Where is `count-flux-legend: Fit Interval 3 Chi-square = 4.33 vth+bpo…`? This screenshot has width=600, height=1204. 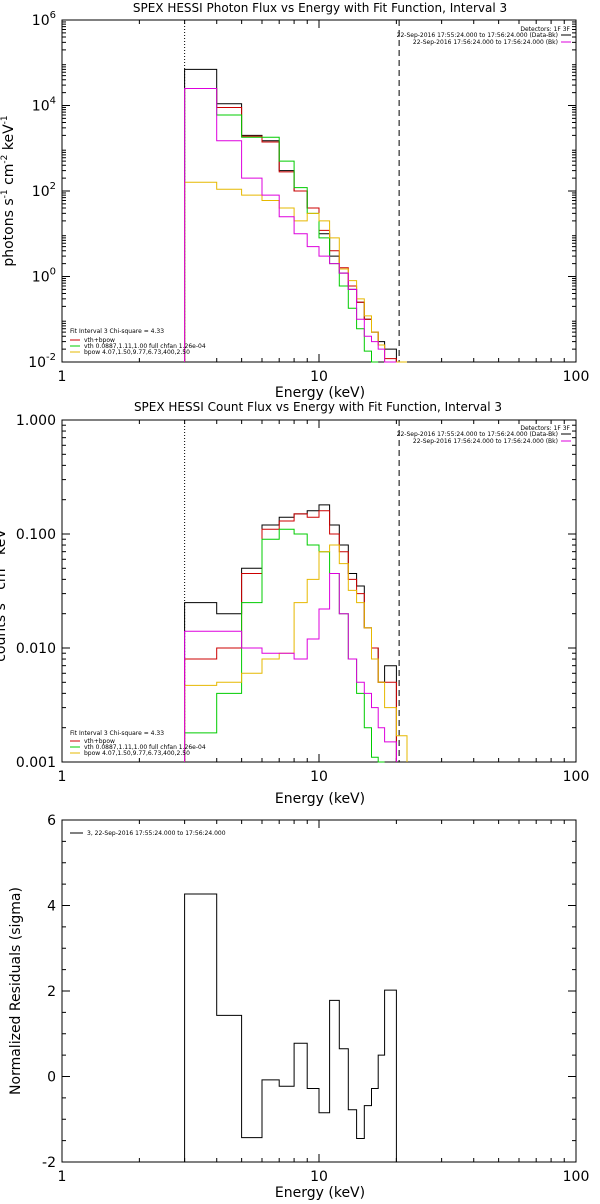 count-flux-legend: Fit Interval 3 Chi-square = 4.33 vth+bpo… is located at coordinates (138, 743).